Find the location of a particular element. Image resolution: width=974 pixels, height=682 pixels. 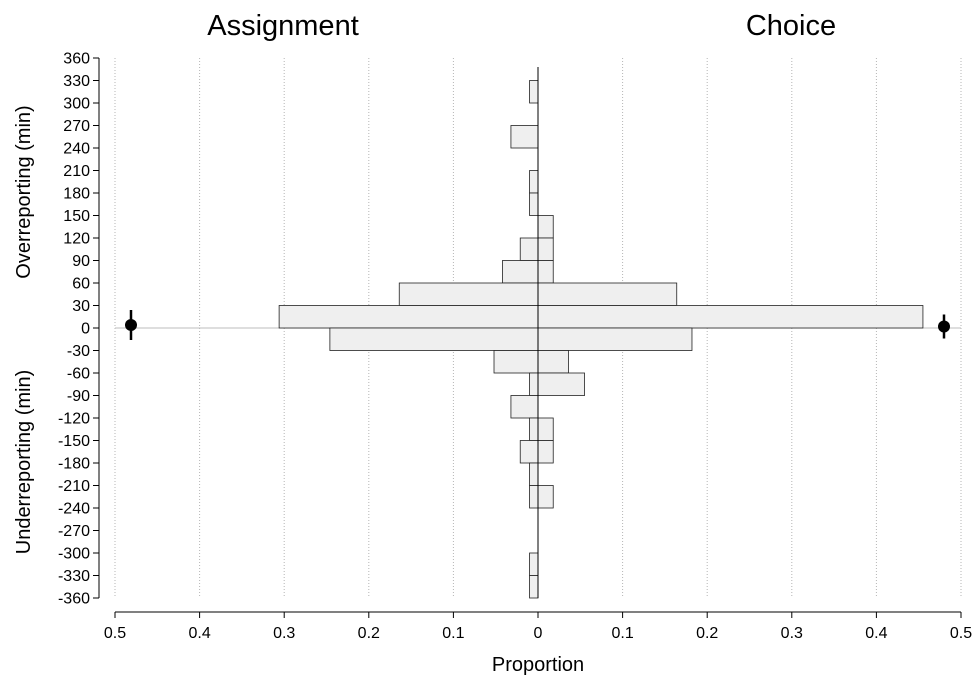

y-tick-label: 30 is located at coordinates (81, 306).